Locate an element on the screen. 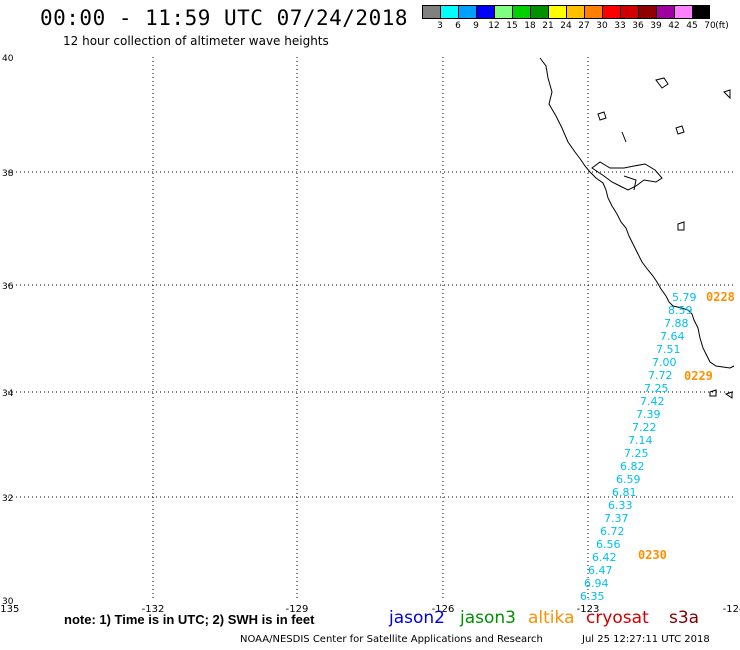  latitude-label: 34 is located at coordinates (8, 394).